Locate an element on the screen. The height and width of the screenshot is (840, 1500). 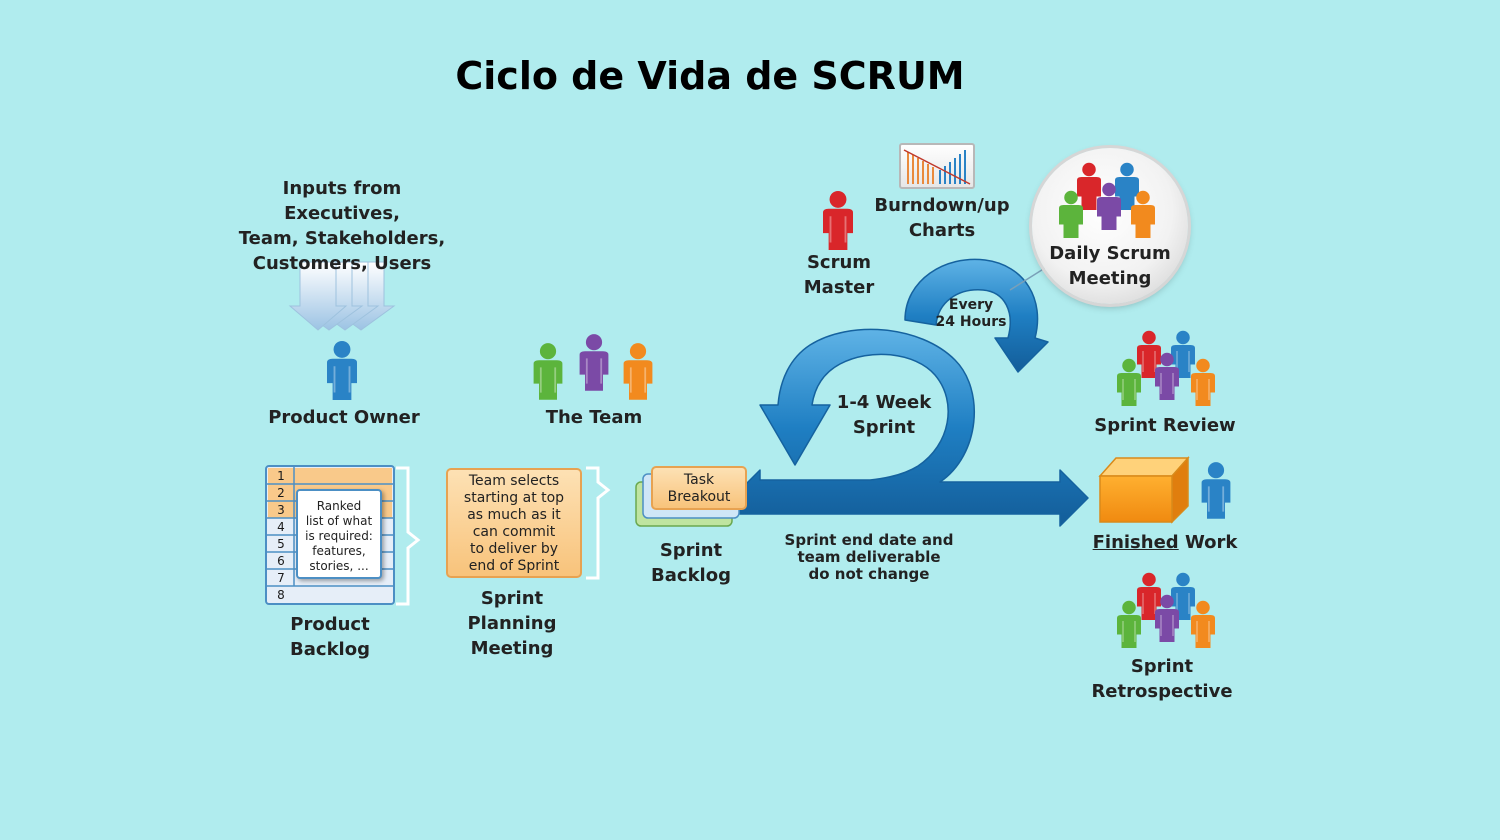
task-note-line: Task is located at coordinates (699, 480).